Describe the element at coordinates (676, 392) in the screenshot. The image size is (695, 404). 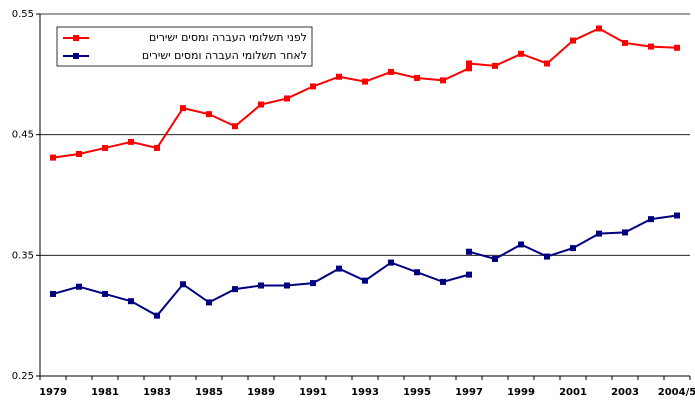
I see `x-tick-label: 2004/5` at that location.